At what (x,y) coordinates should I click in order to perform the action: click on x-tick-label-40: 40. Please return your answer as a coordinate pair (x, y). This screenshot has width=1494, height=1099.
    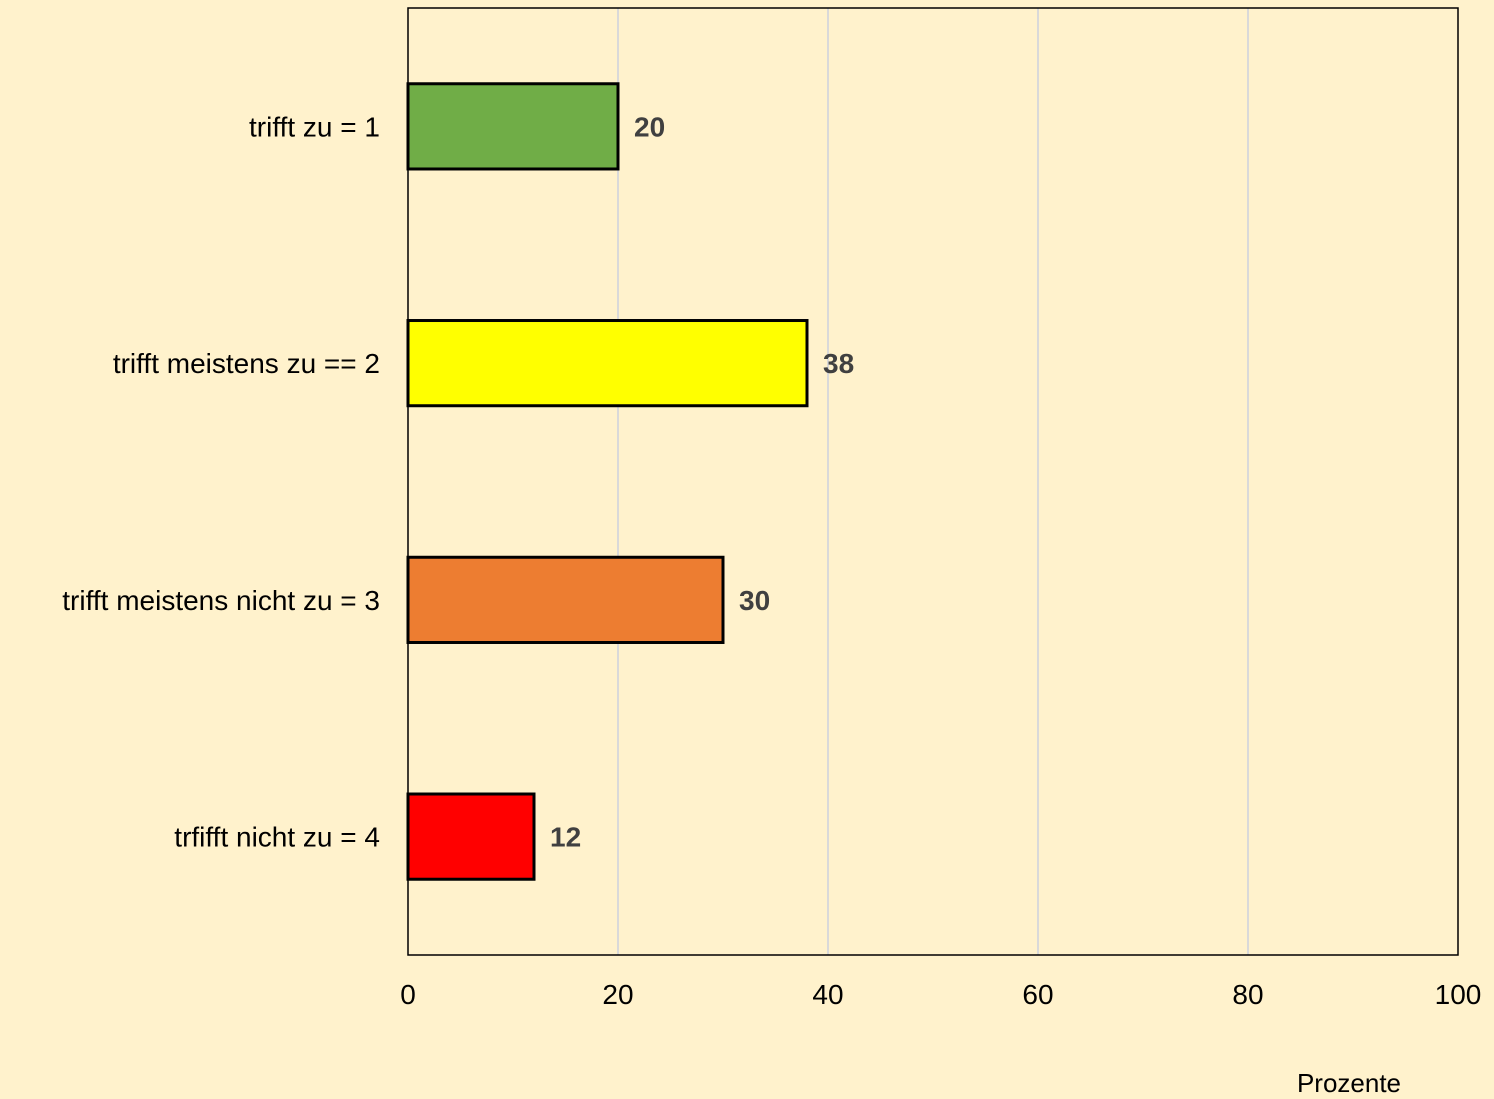
    Looking at the image, I should click on (827, 994).